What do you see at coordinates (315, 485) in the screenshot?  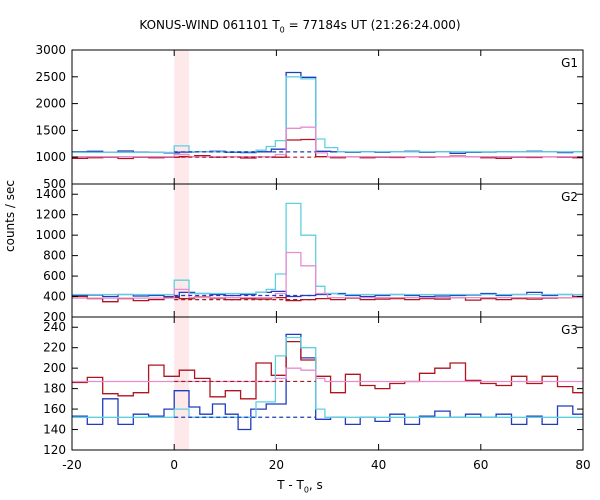 I see `x-label-suffix: , s` at bounding box center [315, 485].